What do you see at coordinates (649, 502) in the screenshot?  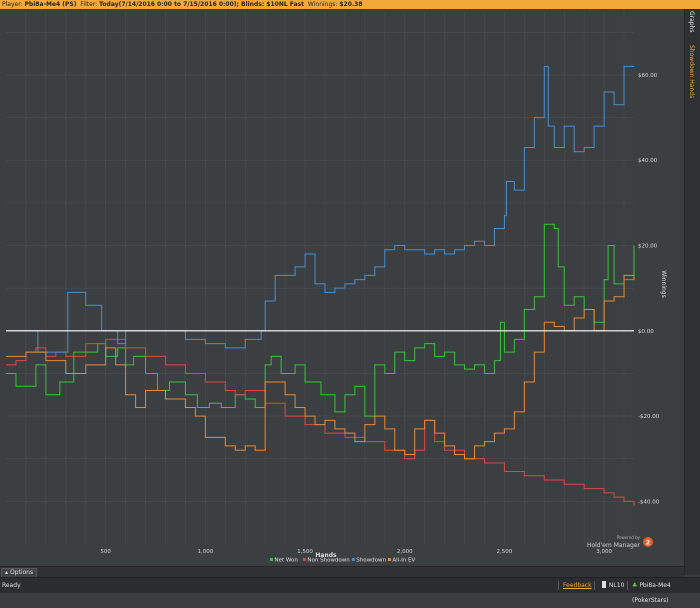 I see `y-tick-label: -$40.00` at bounding box center [649, 502].